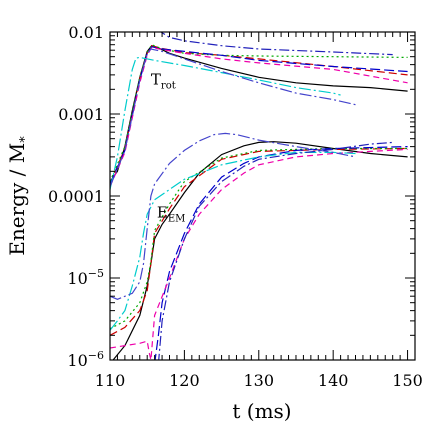 The height and width of the screenshot is (443, 443). I want to click on annotation-em: EEM, so click(171, 213).